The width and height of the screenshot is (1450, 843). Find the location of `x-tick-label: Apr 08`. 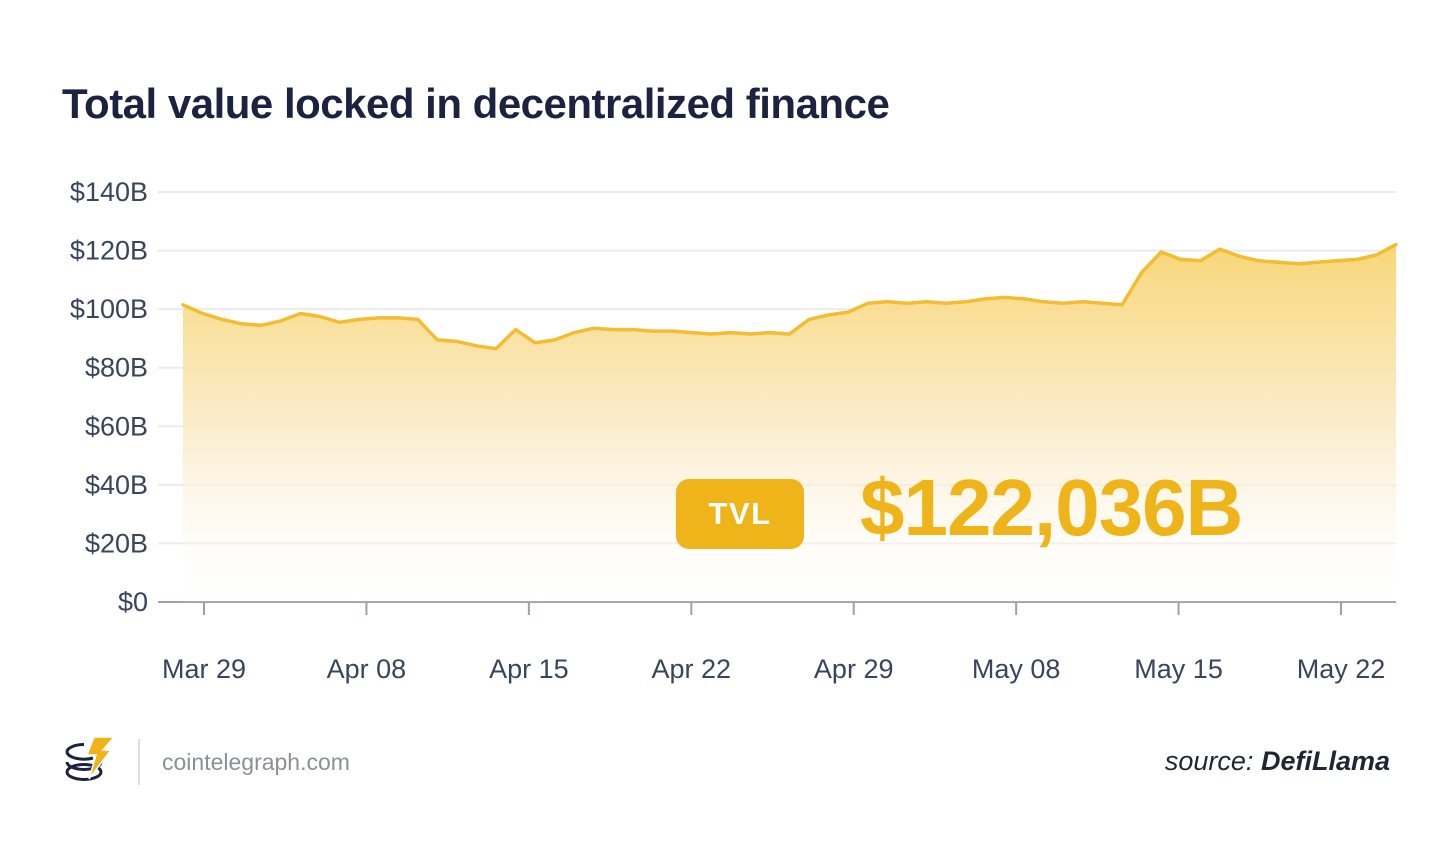

x-tick-label: Apr 08 is located at coordinates (367, 669).